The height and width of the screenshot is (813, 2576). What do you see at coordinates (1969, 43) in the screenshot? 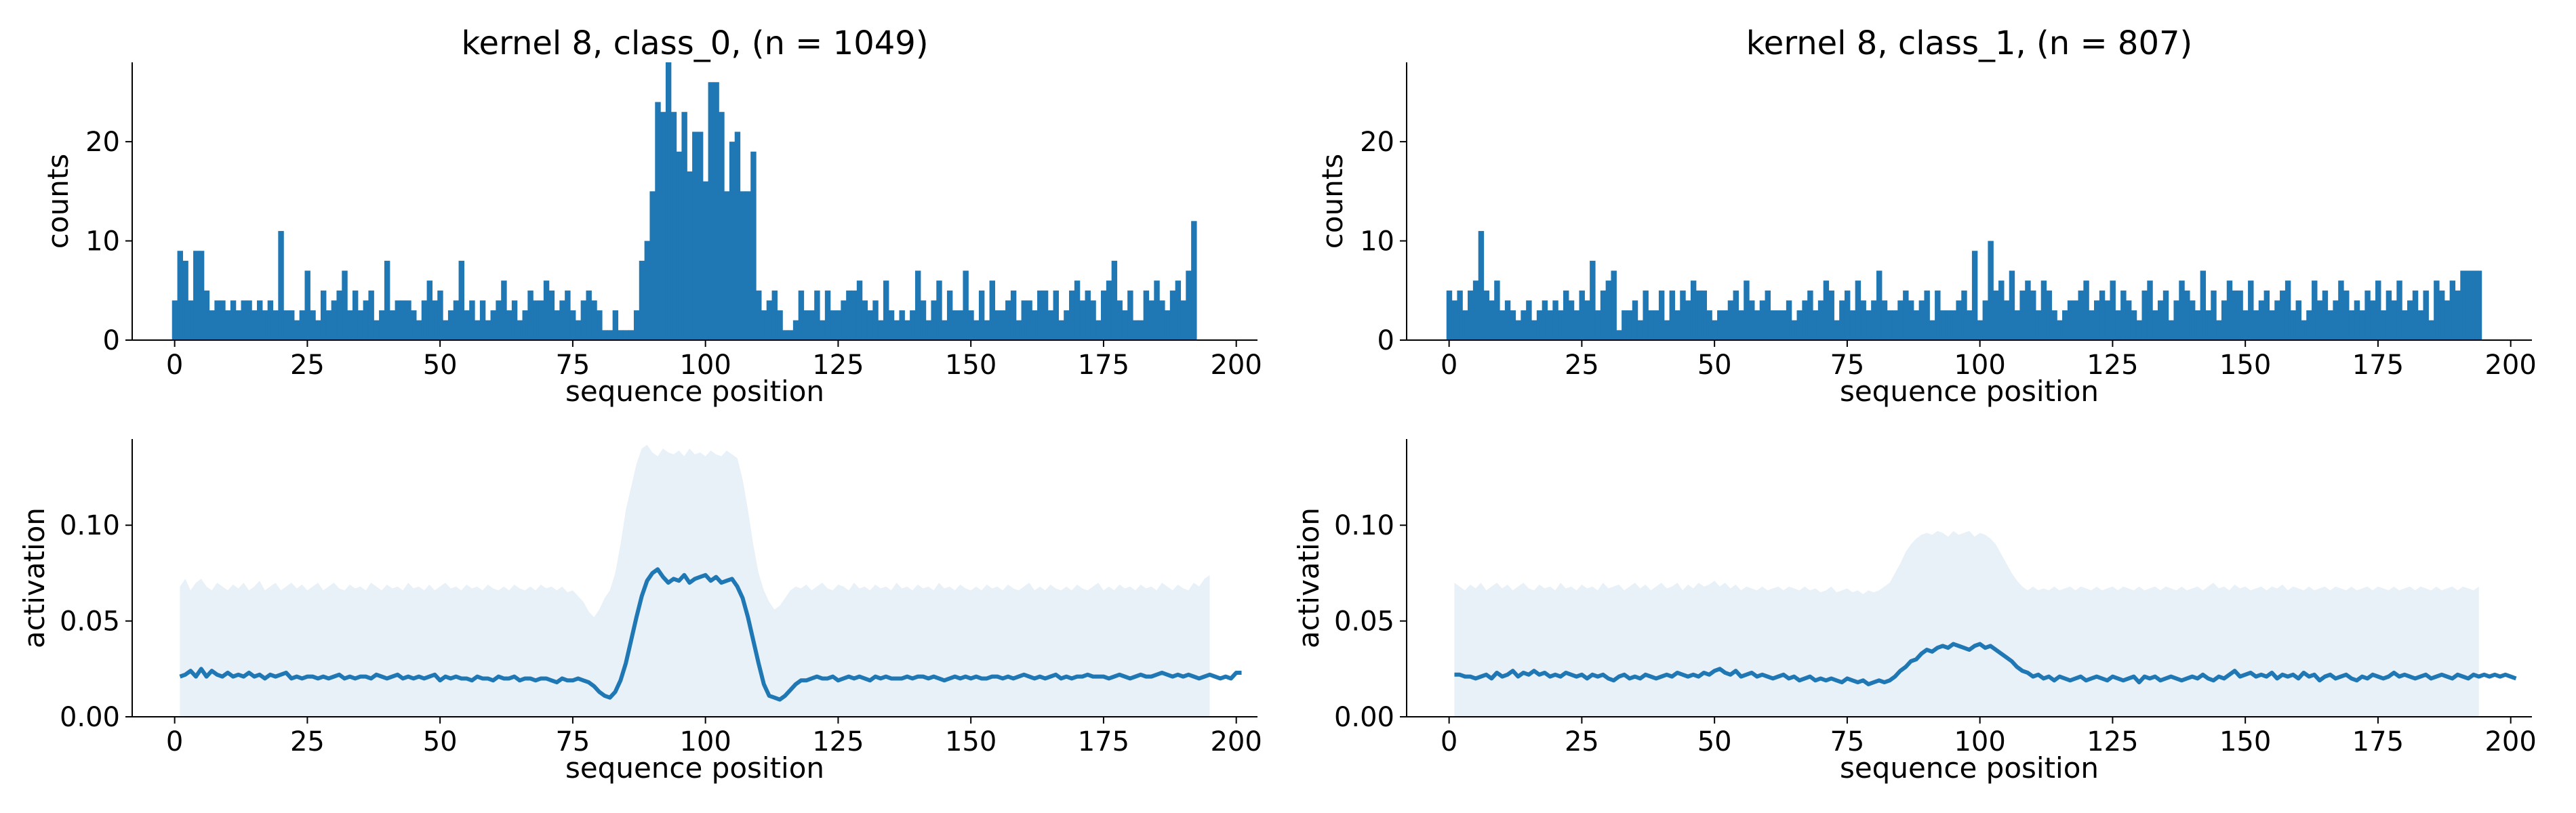
I see `chart-title: kernel 8, class_1, (n = 807)` at bounding box center [1969, 43].